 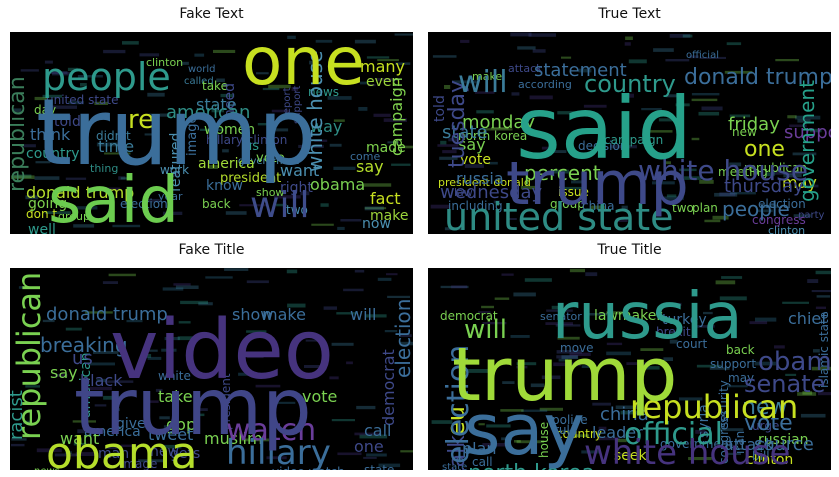 I want to click on cloud-word: donald trump, so click(x=80, y=192).